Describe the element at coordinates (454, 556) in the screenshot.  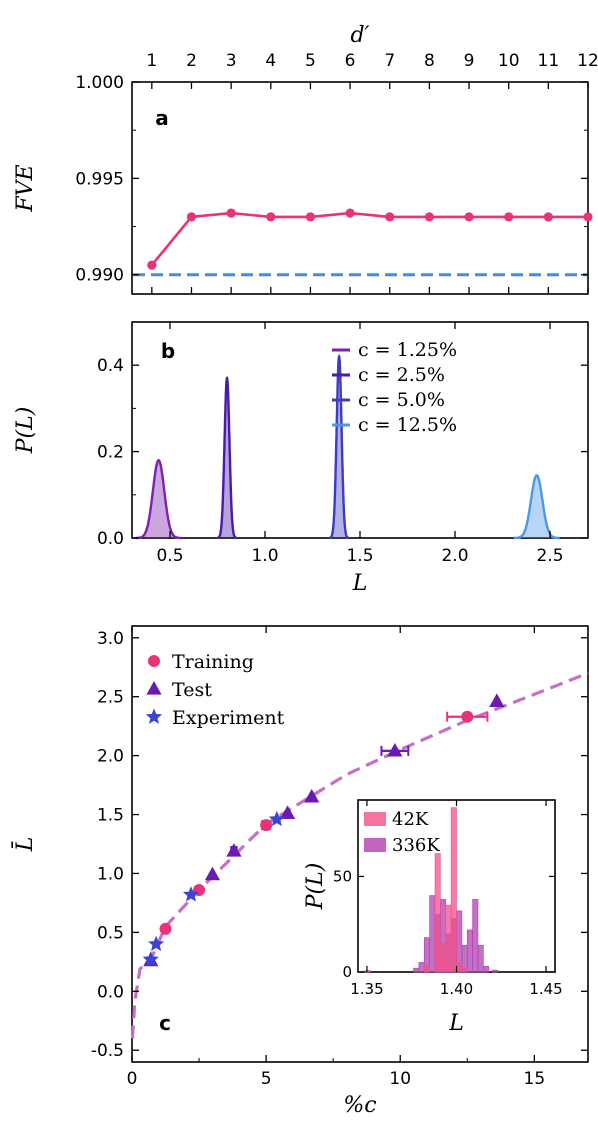
I see `x-tick-label: 2.0` at that location.